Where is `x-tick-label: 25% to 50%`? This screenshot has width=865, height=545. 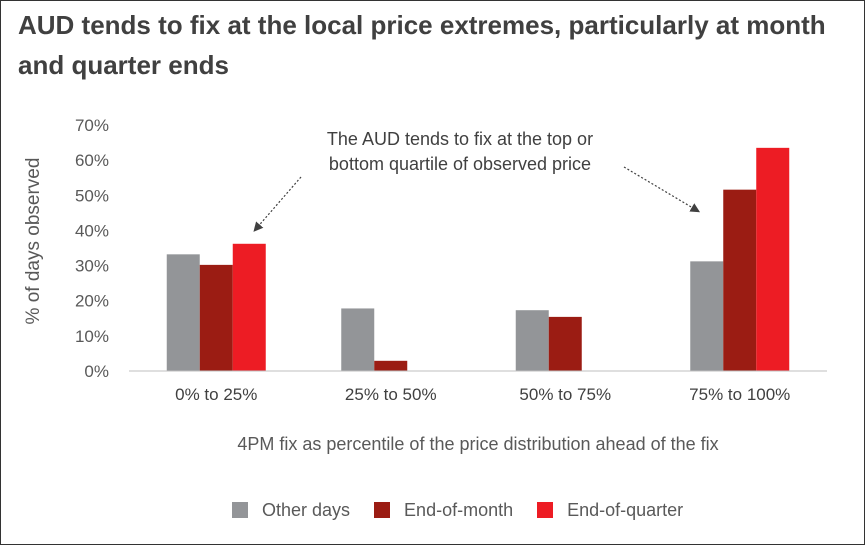
x-tick-label: 25% to 50% is located at coordinates (391, 394).